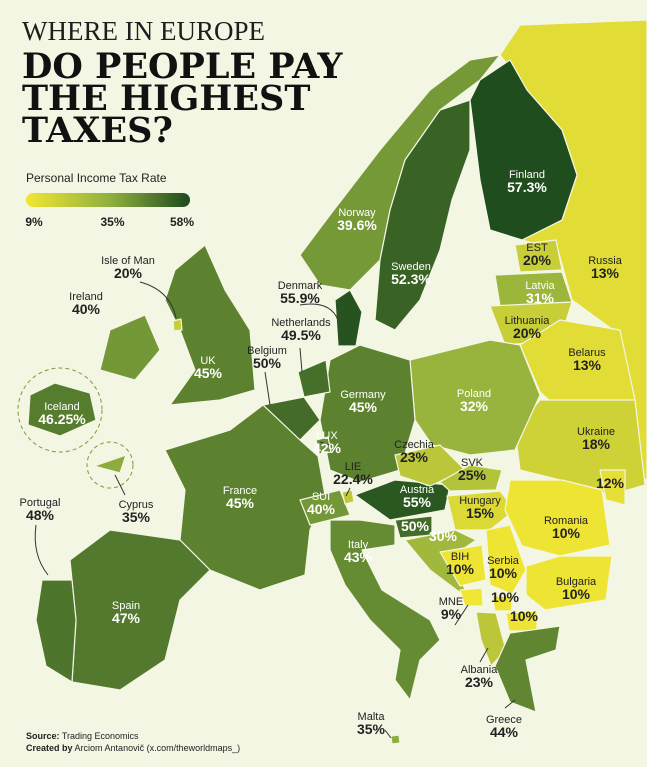  Describe the element at coordinates (587, 353) in the screenshot. I see `country-name: Belarus` at that location.